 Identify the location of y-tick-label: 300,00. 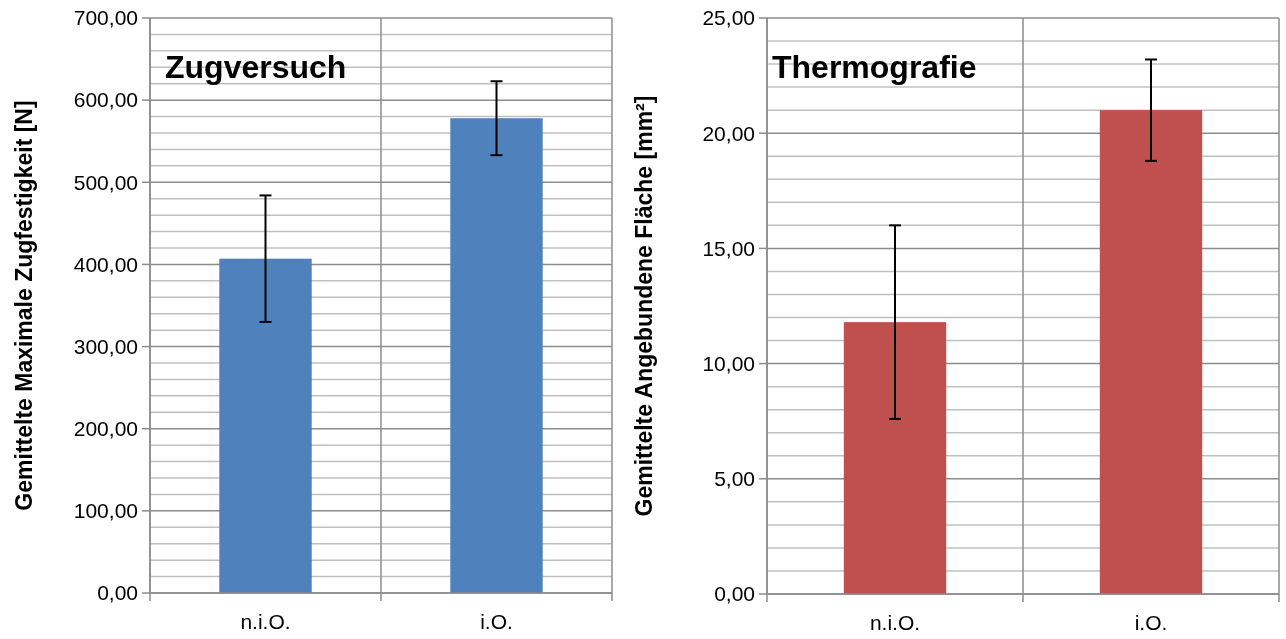
(105, 346).